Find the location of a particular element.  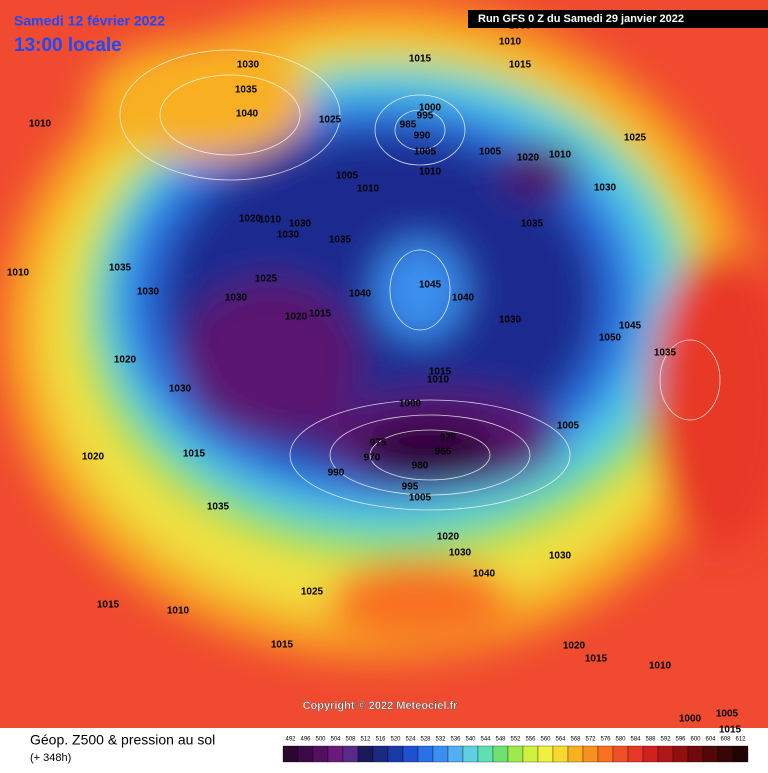

footer-title: Géop. Z500 & pression au sol is located at coordinates (122, 740).